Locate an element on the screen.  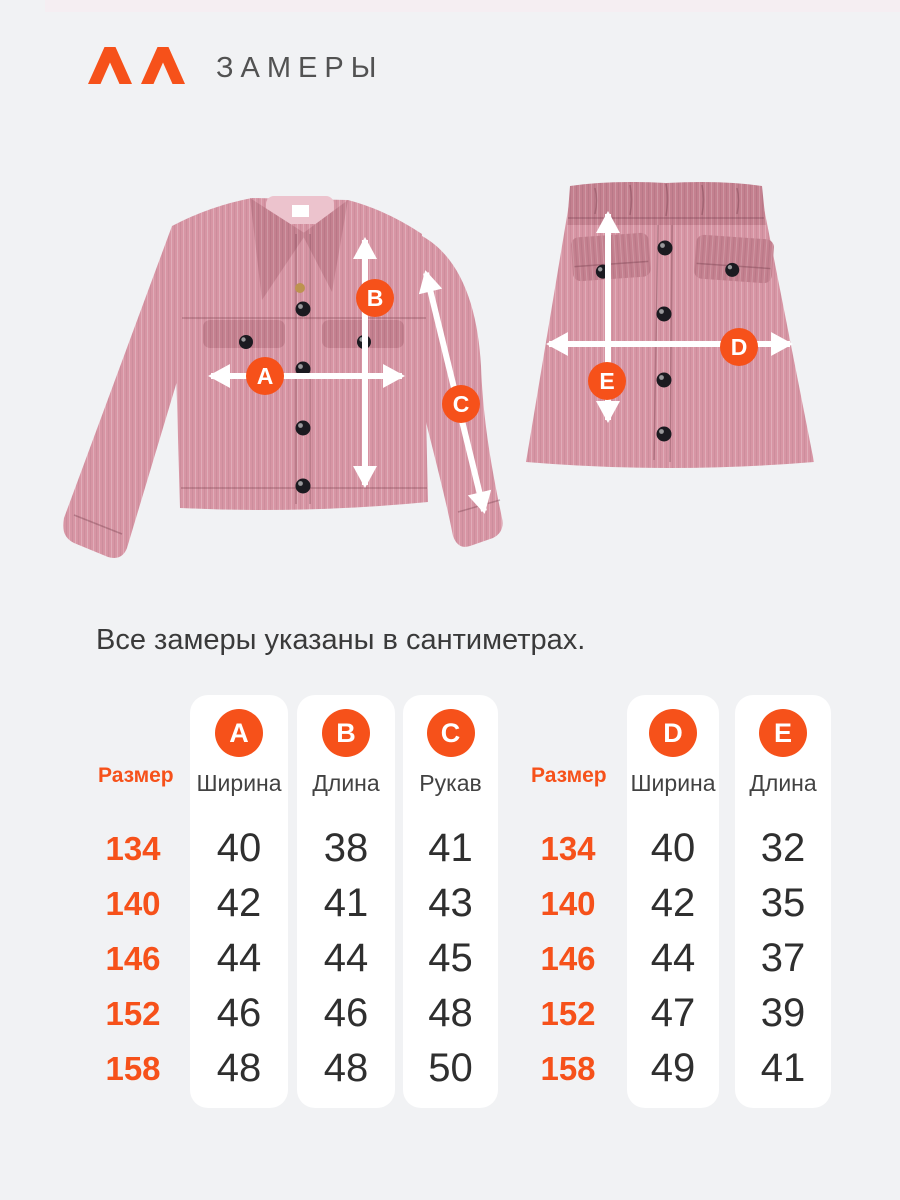
page-title: ЗАМЕРЫ is located at coordinates (300, 68).